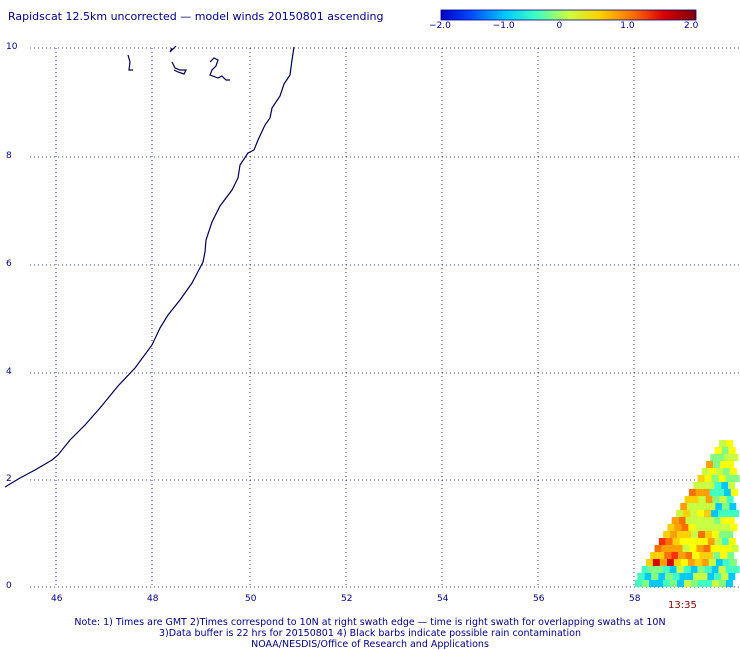  What do you see at coordinates (635, 599) in the screenshot?
I see `longitude-label: 58` at bounding box center [635, 599].